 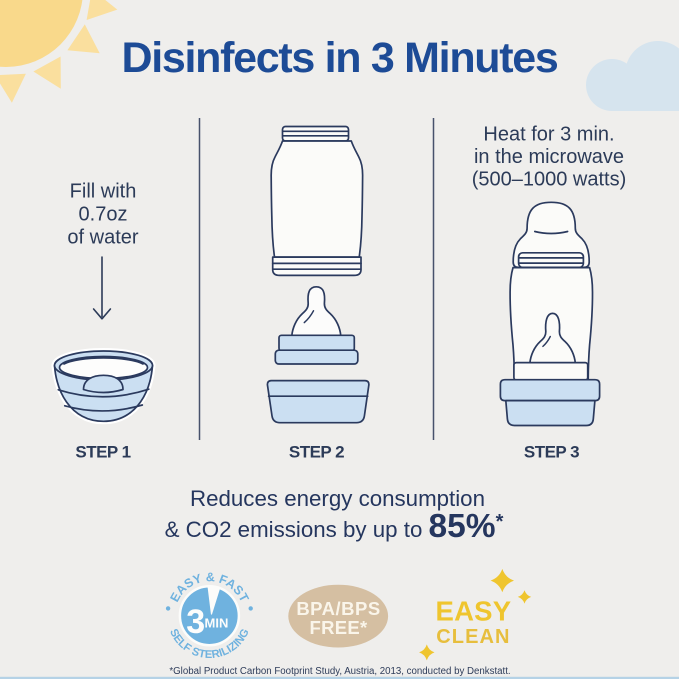 What do you see at coordinates (103, 215) in the screenshot?
I see `svg-text: 0.7oz` at bounding box center [103, 215].